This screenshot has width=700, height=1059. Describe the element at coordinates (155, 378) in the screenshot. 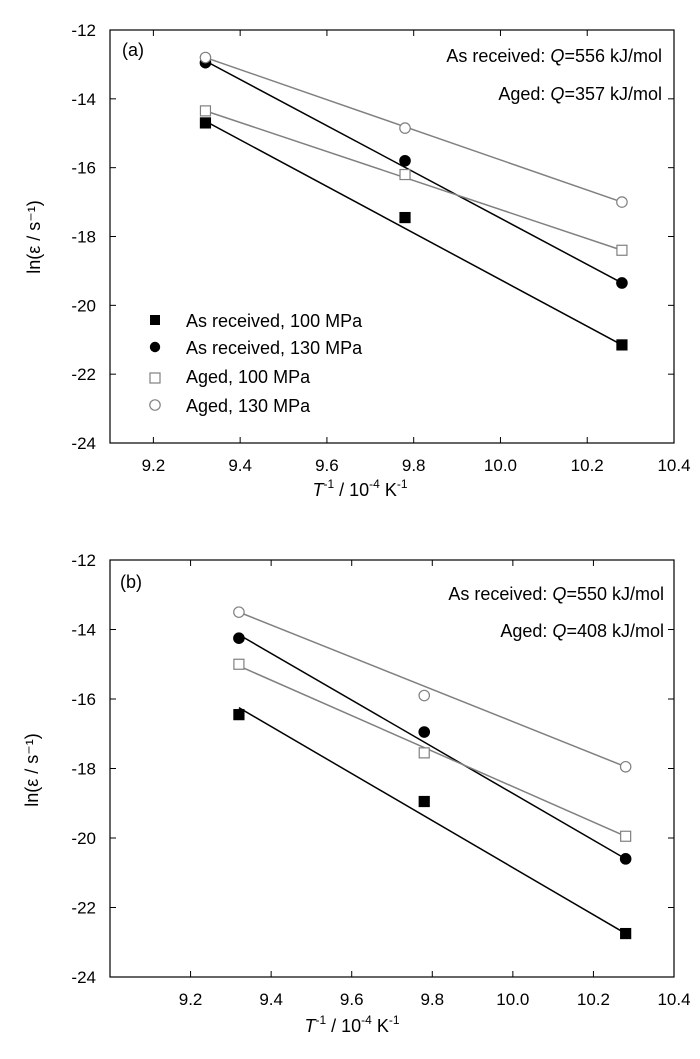

I see `legend-marker-open-square` at that location.